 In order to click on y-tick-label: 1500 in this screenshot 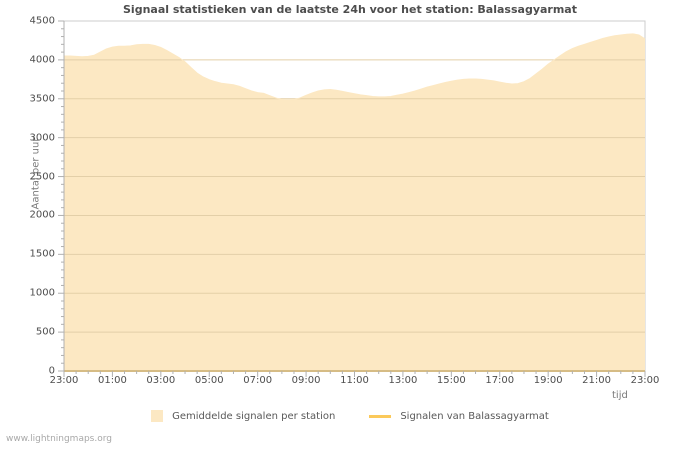, I will do `click(42, 254)`.